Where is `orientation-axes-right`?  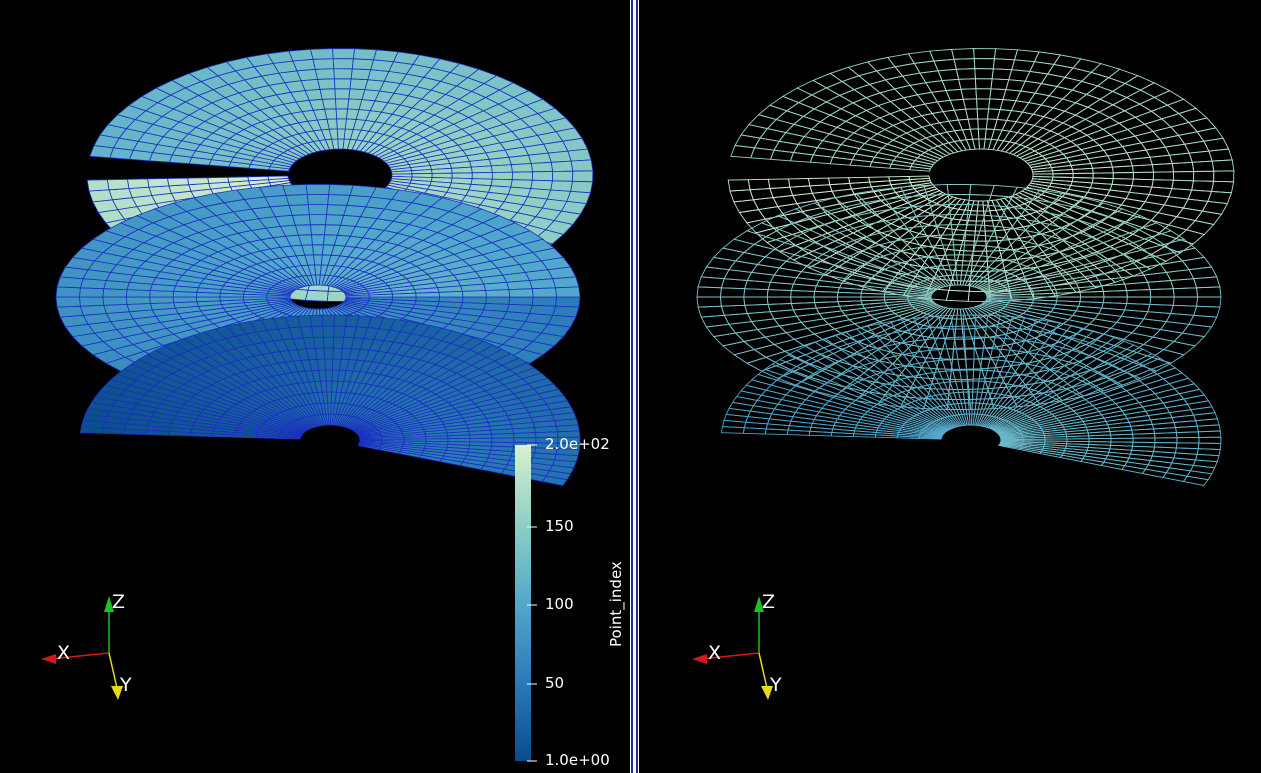
orientation-axes-right is located at coordinates (732, 648).